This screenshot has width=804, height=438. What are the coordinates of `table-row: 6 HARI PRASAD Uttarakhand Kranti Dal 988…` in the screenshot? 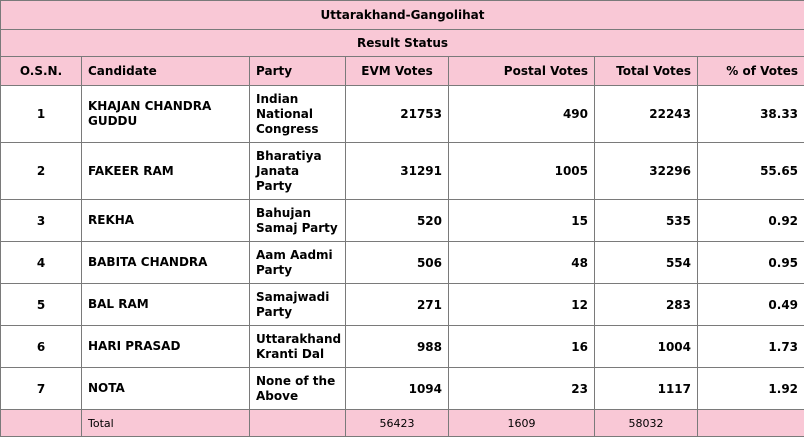 It's located at (402, 346).